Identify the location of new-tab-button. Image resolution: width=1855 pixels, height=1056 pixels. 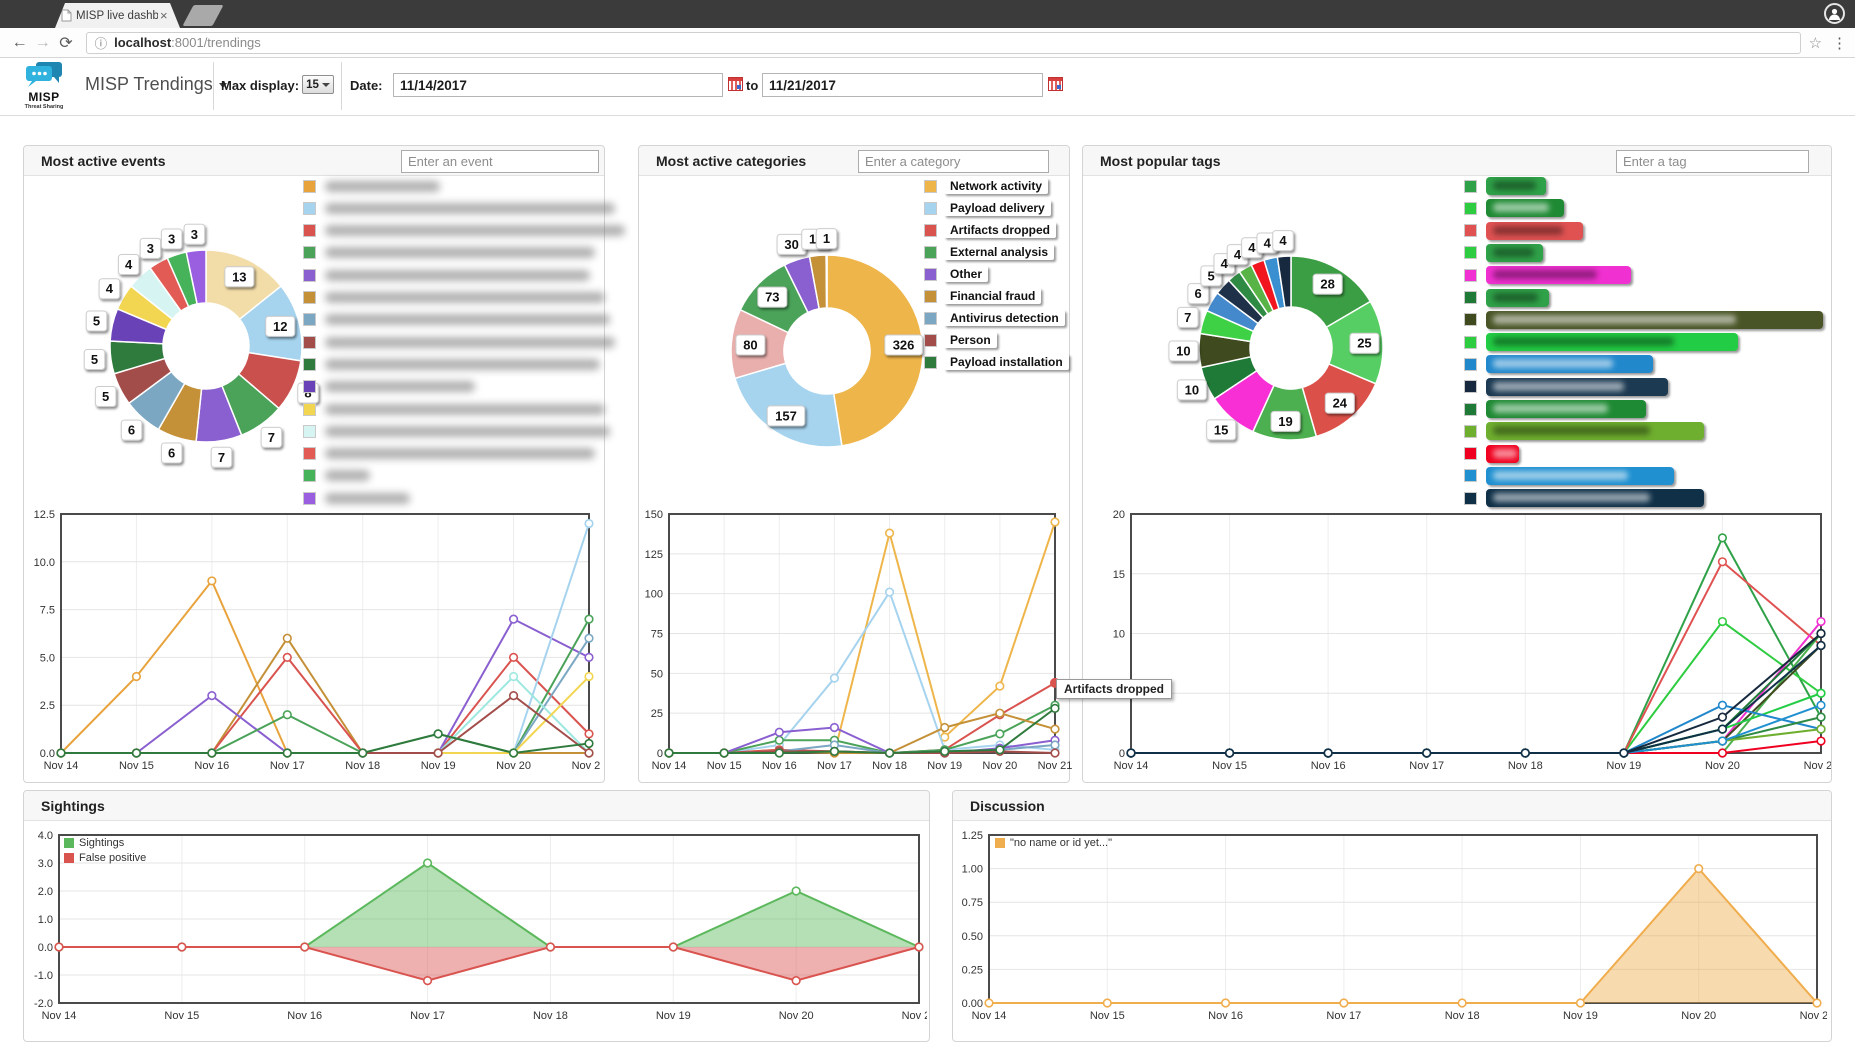
(203, 15).